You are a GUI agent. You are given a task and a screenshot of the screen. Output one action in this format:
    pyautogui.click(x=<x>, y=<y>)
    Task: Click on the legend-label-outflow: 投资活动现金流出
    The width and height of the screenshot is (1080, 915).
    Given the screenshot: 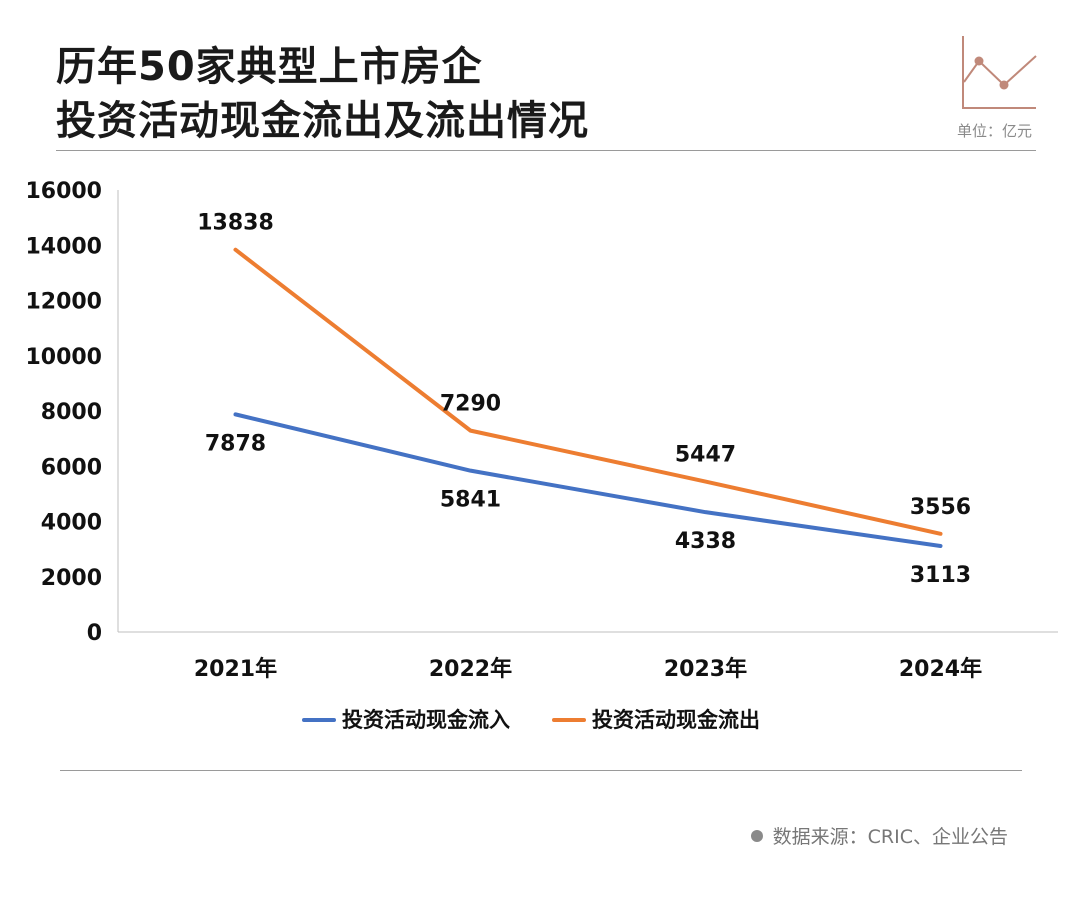 What is the action you would take?
    pyautogui.click(x=676, y=720)
    